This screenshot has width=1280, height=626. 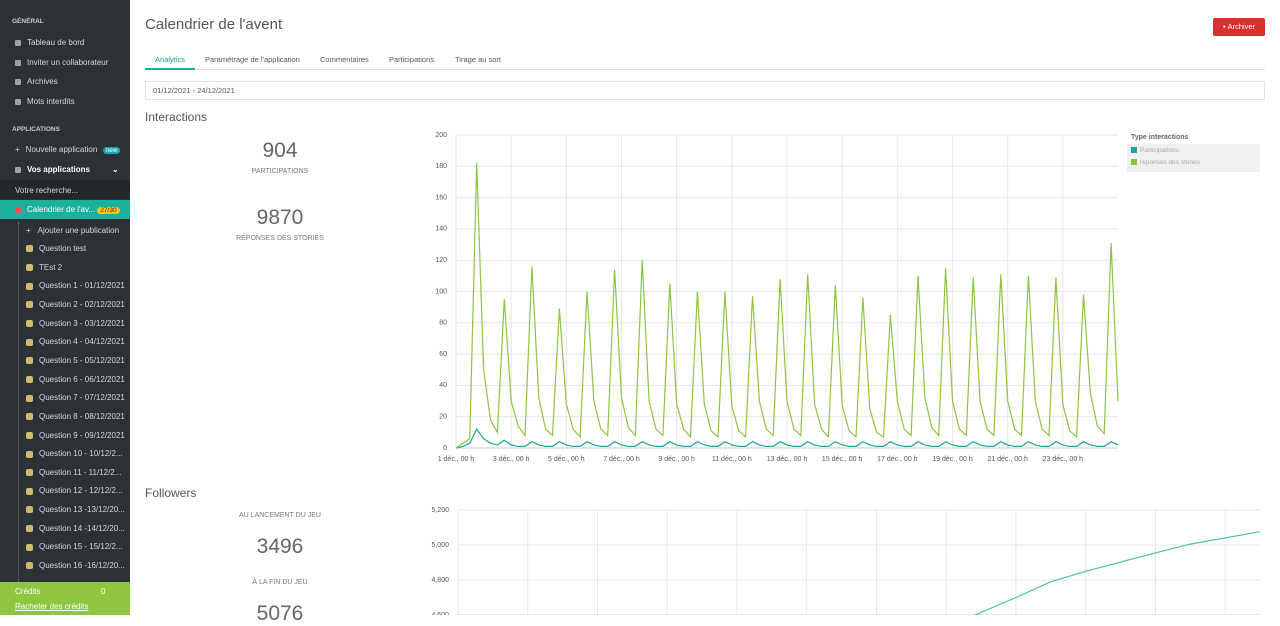 What do you see at coordinates (51, 102) in the screenshot?
I see `label: Mots interdits` at bounding box center [51, 102].